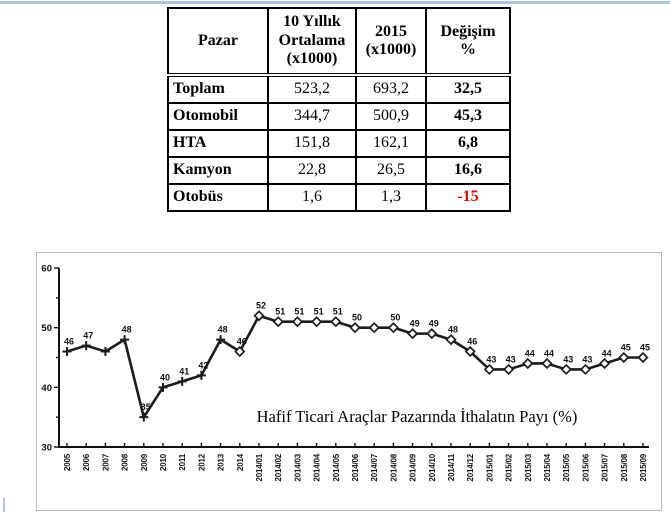 The height and width of the screenshot is (512, 670). What do you see at coordinates (218, 116) in the screenshot?
I see `row-label: Otomobil` at bounding box center [218, 116].